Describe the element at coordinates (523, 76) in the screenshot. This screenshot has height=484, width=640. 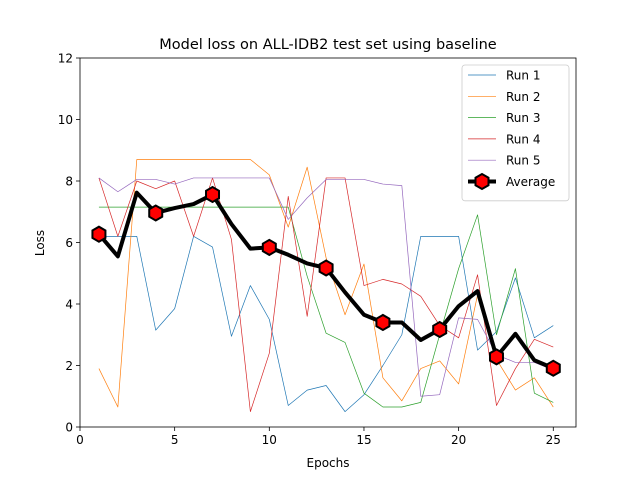
I see `legend-label: Run 1` at that location.